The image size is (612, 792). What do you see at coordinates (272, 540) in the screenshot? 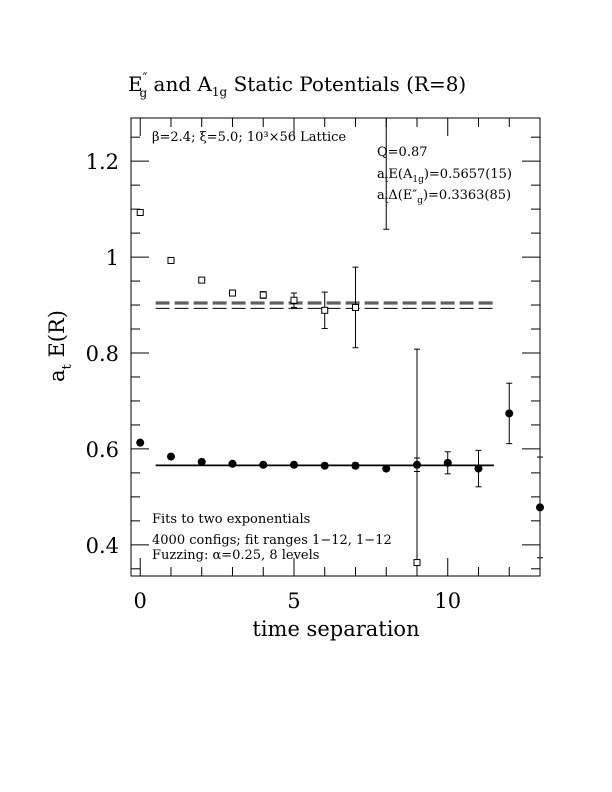
I see `fit-note-2: 4000 configs; fit ranges 1−12, 1−12` at bounding box center [272, 540].